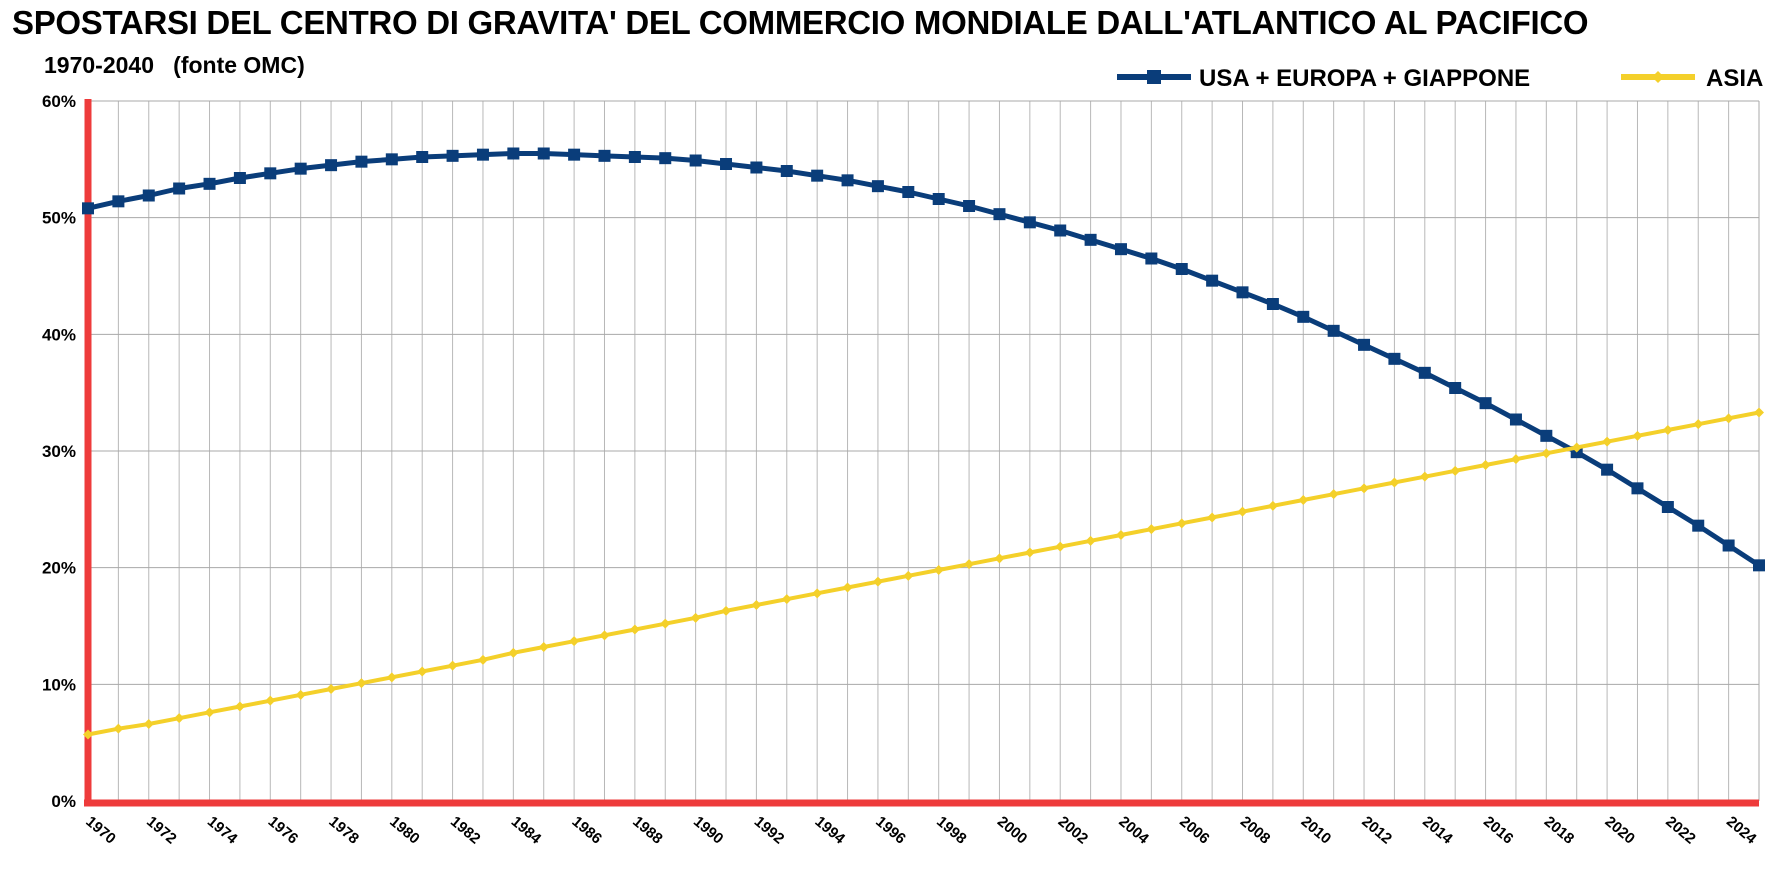 This screenshot has height=874, width=1789. I want to click on x-tick-label: 1994, so click(830, 830).